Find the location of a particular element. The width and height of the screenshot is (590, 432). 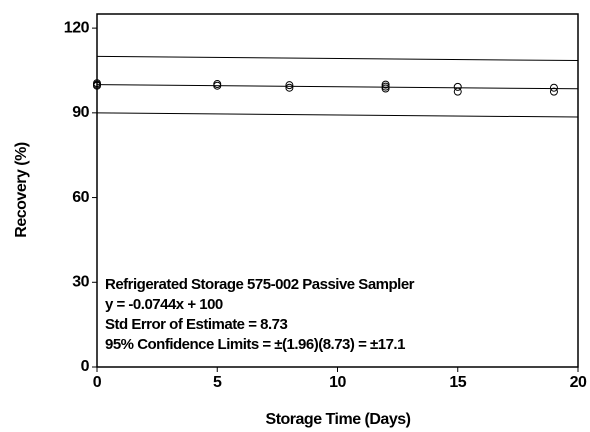

annotation: y = -0.0744x + 100 is located at coordinates (164, 304).